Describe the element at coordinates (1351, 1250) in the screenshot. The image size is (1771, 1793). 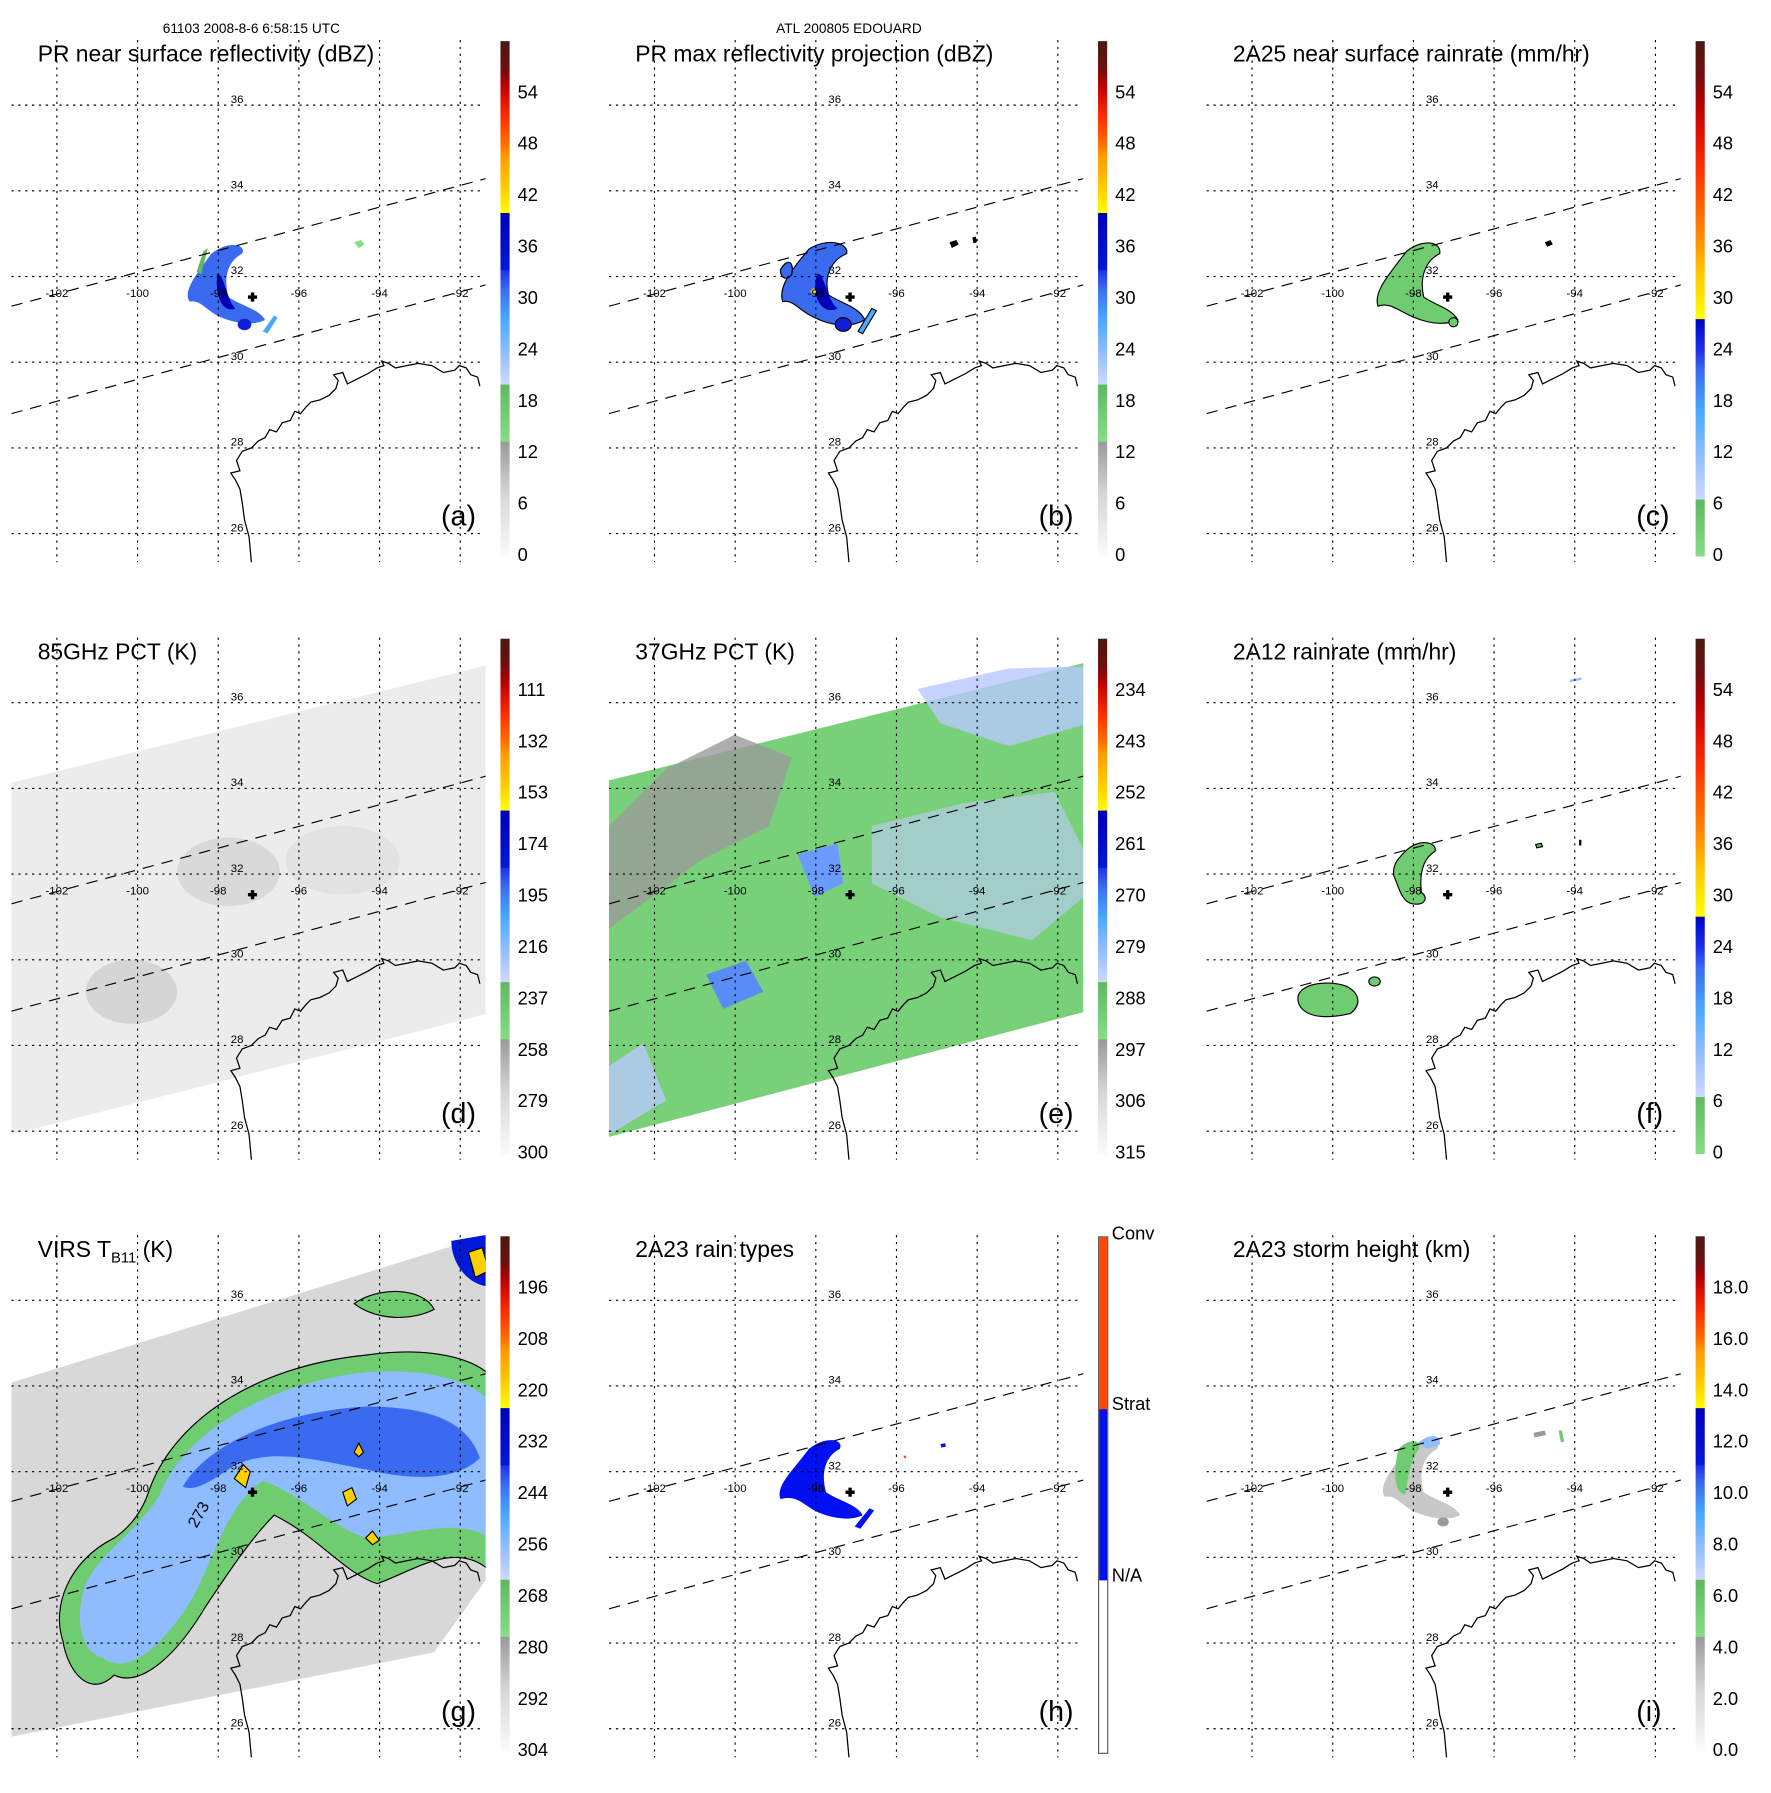
I see `title-text: 2A23 storm height (km)` at that location.